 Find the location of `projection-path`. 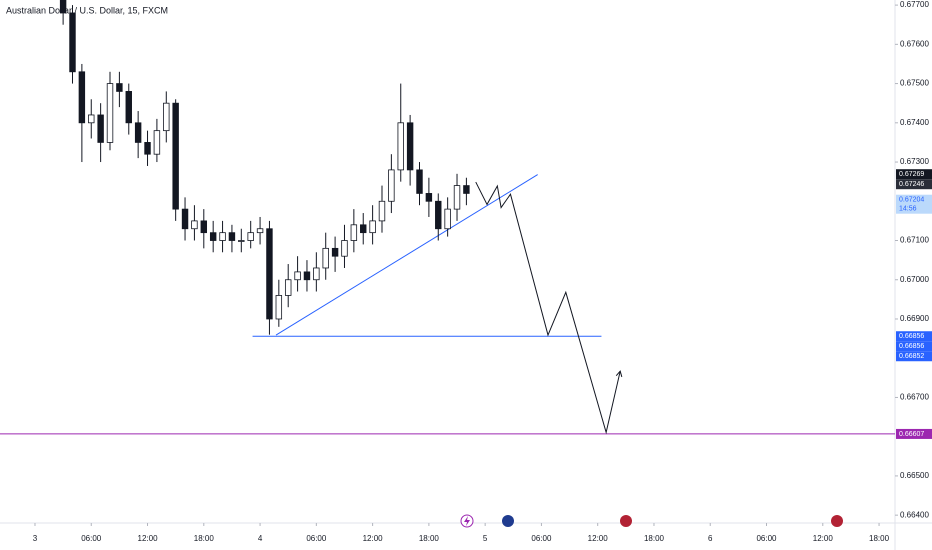

projection-path is located at coordinates (548, 308).